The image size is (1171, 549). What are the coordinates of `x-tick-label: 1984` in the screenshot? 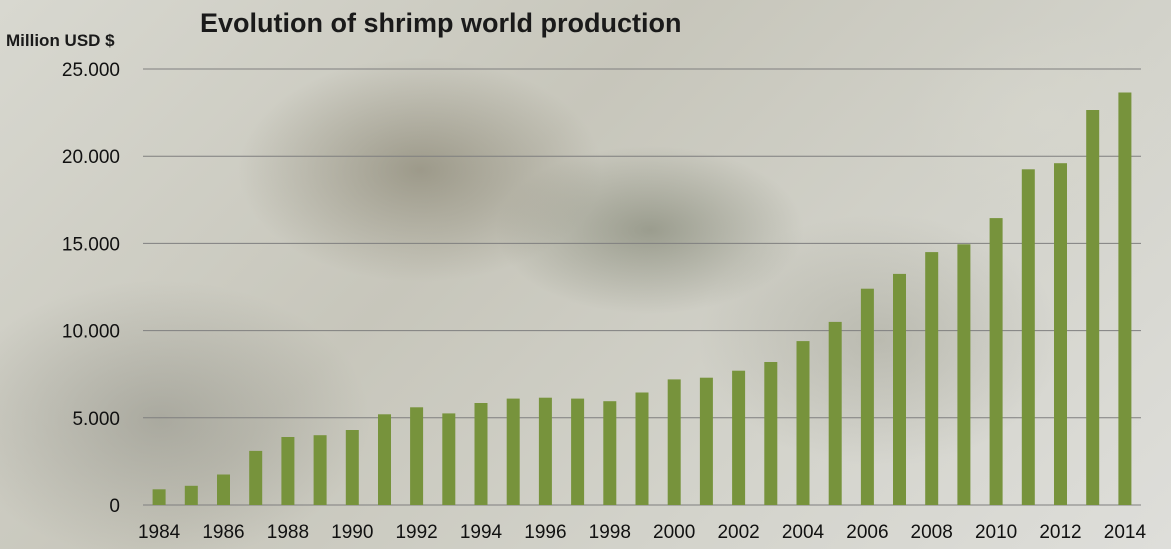 It's located at (159, 532).